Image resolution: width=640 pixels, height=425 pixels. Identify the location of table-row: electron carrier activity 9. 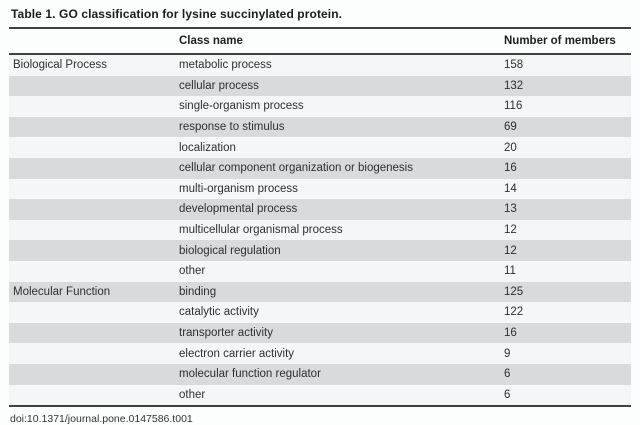
(320, 353).